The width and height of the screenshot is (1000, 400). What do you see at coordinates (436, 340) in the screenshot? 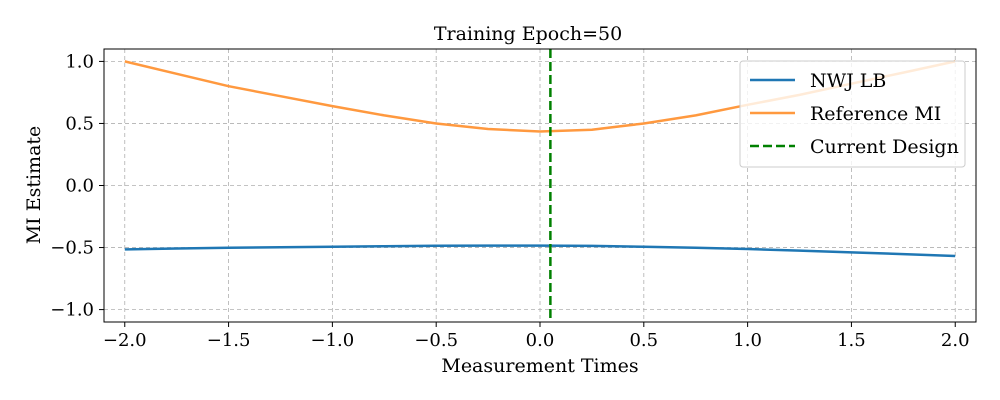
I see `x-tick-label: −0.5` at bounding box center [436, 340].